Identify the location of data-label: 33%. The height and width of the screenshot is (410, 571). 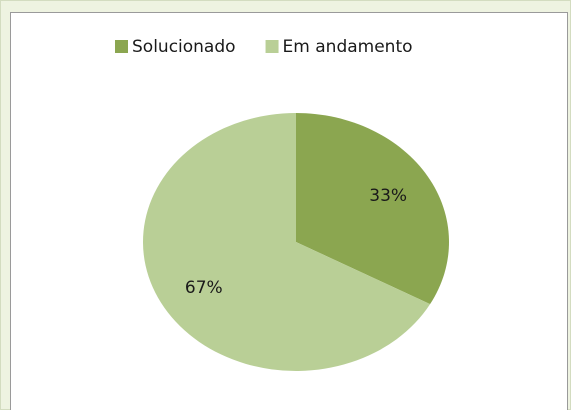
(388, 196).